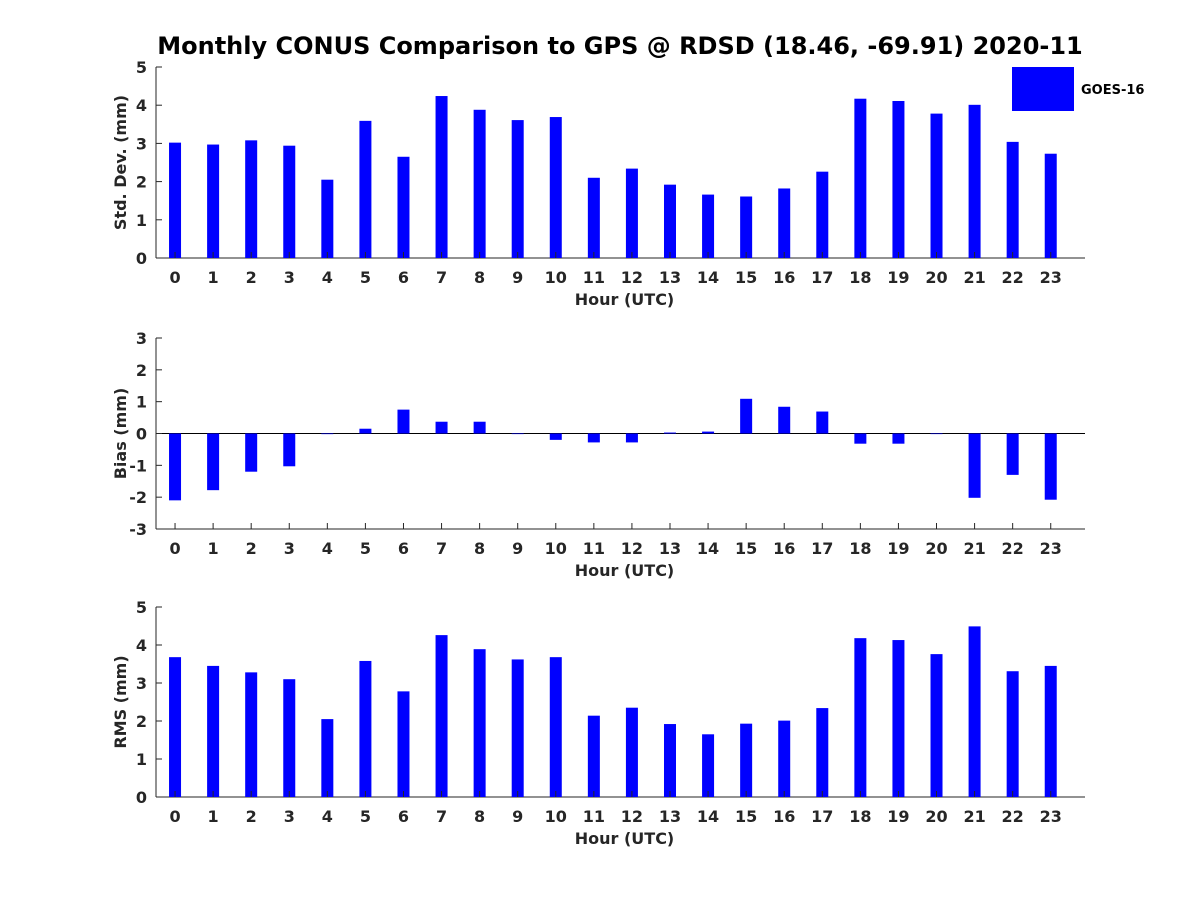 Image resolution: width=1200 pixels, height=900 pixels. I want to click on x-tick-label: 23, so click(1051, 548).